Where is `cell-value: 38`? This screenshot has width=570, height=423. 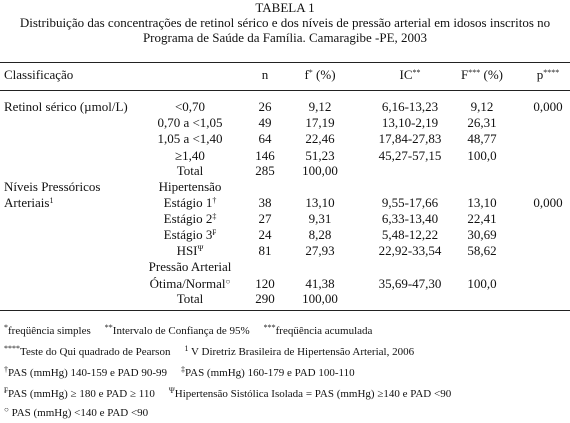
cell-value: 38 is located at coordinates (265, 202).